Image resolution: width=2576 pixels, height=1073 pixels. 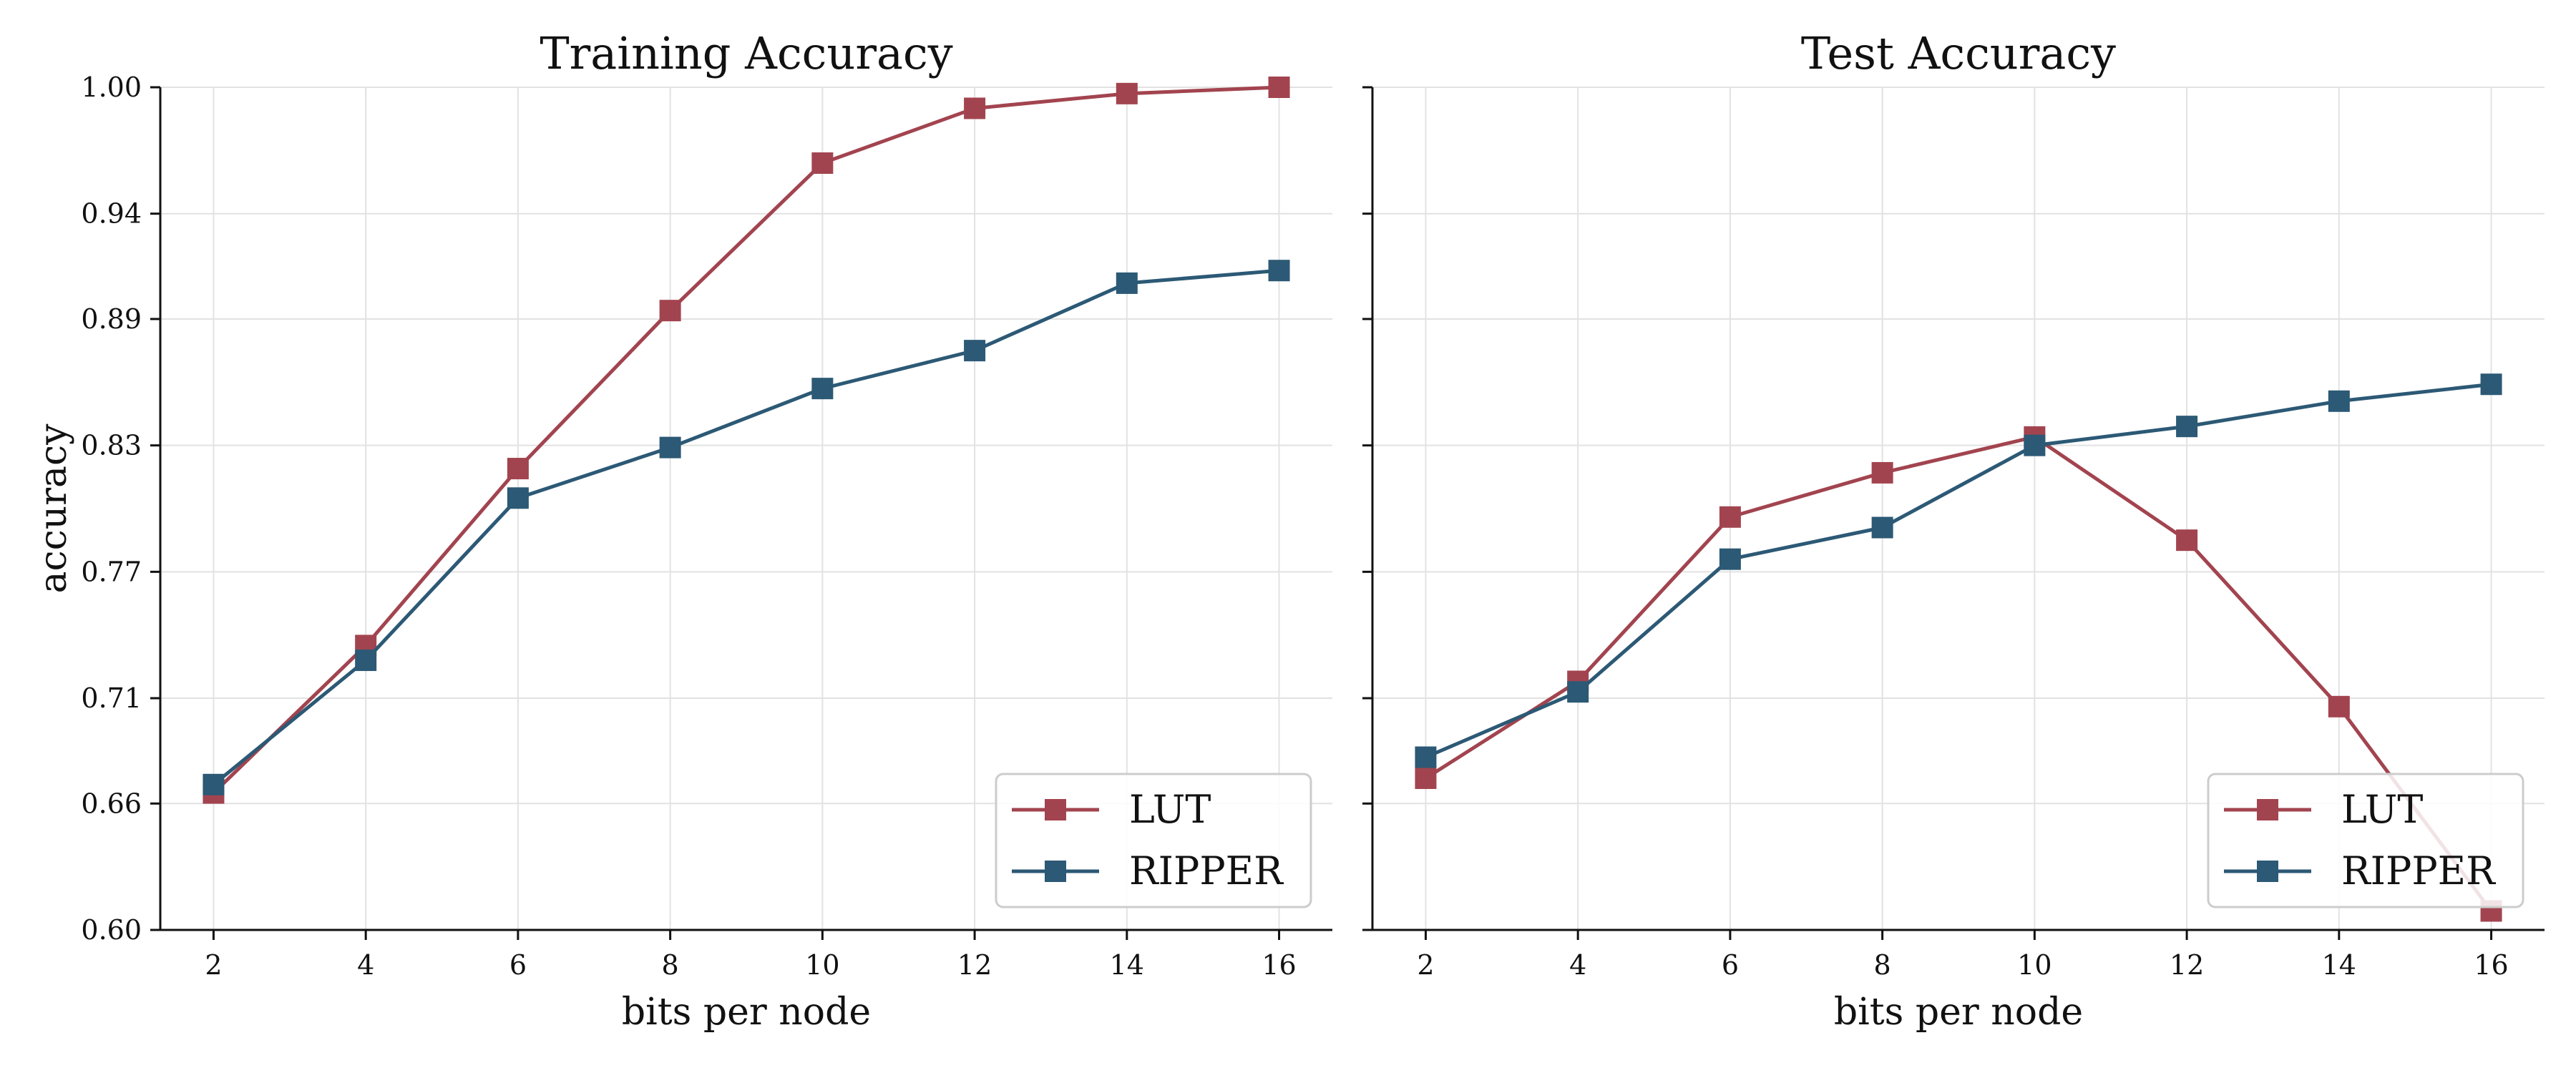 I want to click on y-tick-label: 0.94, so click(x=111, y=214).